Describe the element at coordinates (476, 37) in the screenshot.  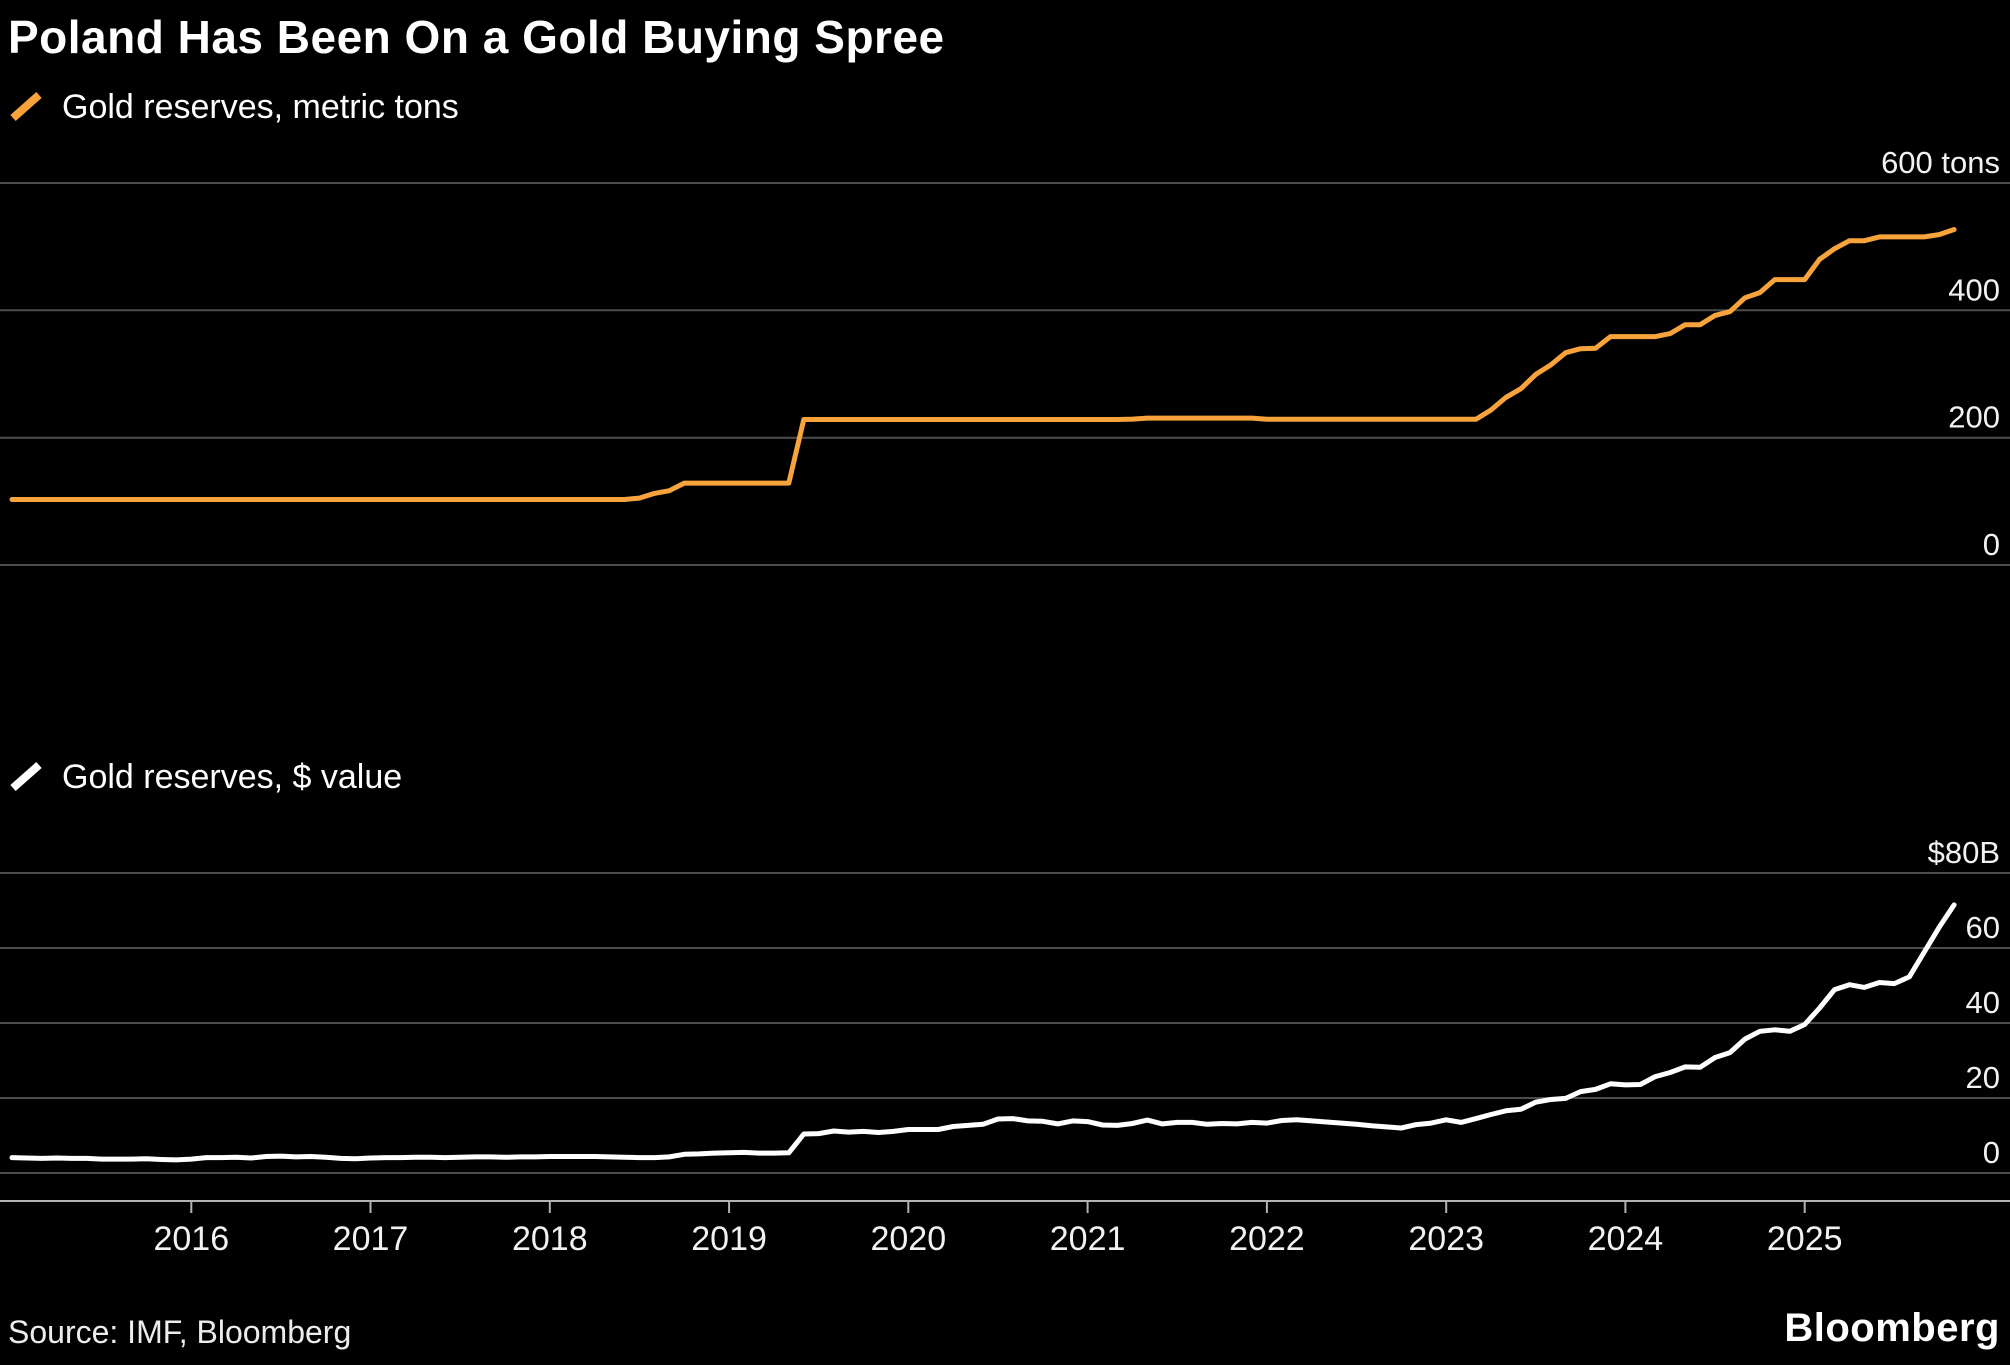
I see `page-title: Poland Has Been On a Gold Buying Spree` at that location.